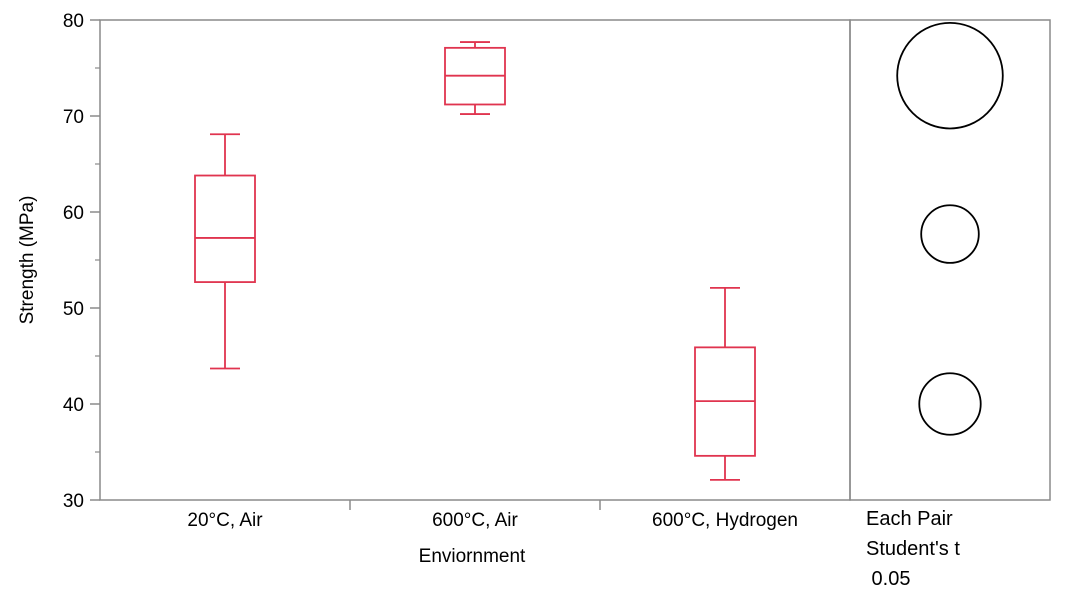 The width and height of the screenshot is (1066, 608). I want to click on y-tick-label: 70, so click(73, 117).